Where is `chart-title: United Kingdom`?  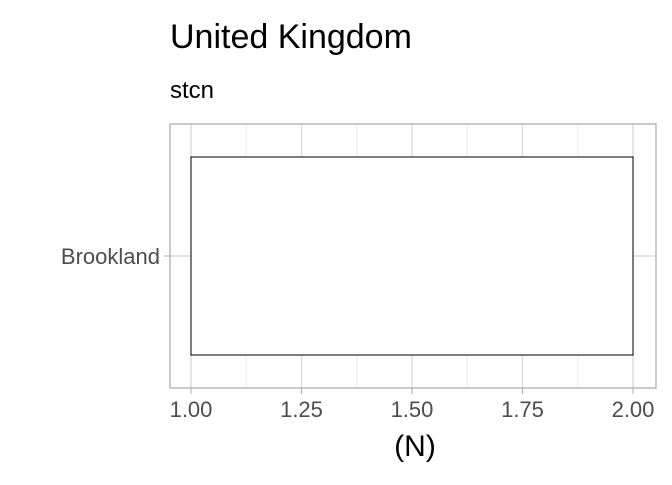
chart-title: United Kingdom is located at coordinates (291, 37).